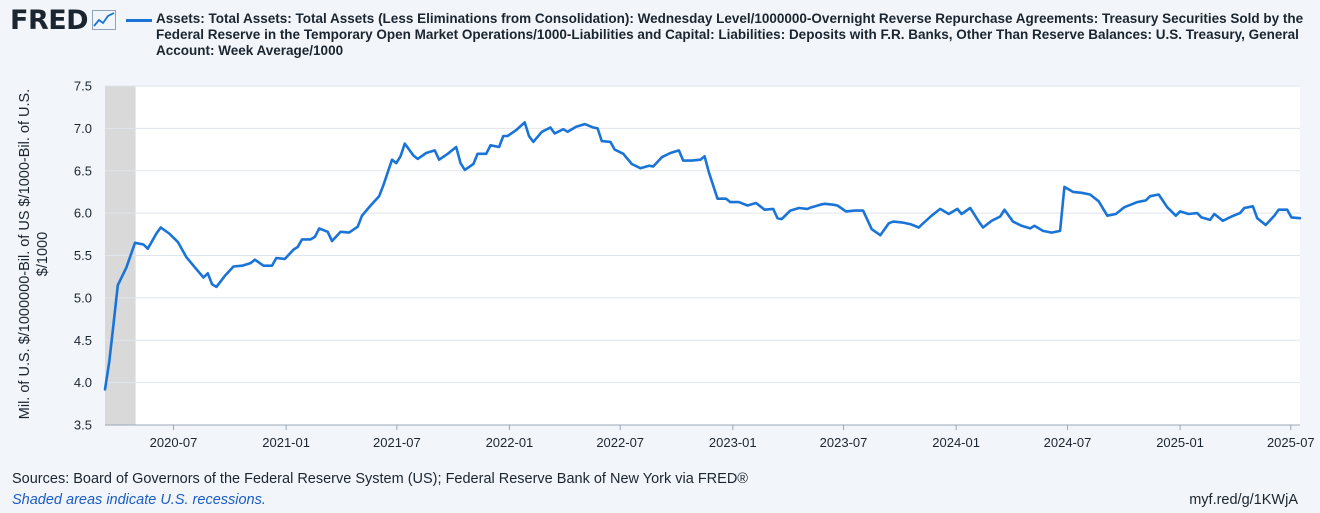 The image size is (1320, 513). Describe the element at coordinates (174, 442) in the screenshot. I see `x-tick-label: 2020-07` at that location.